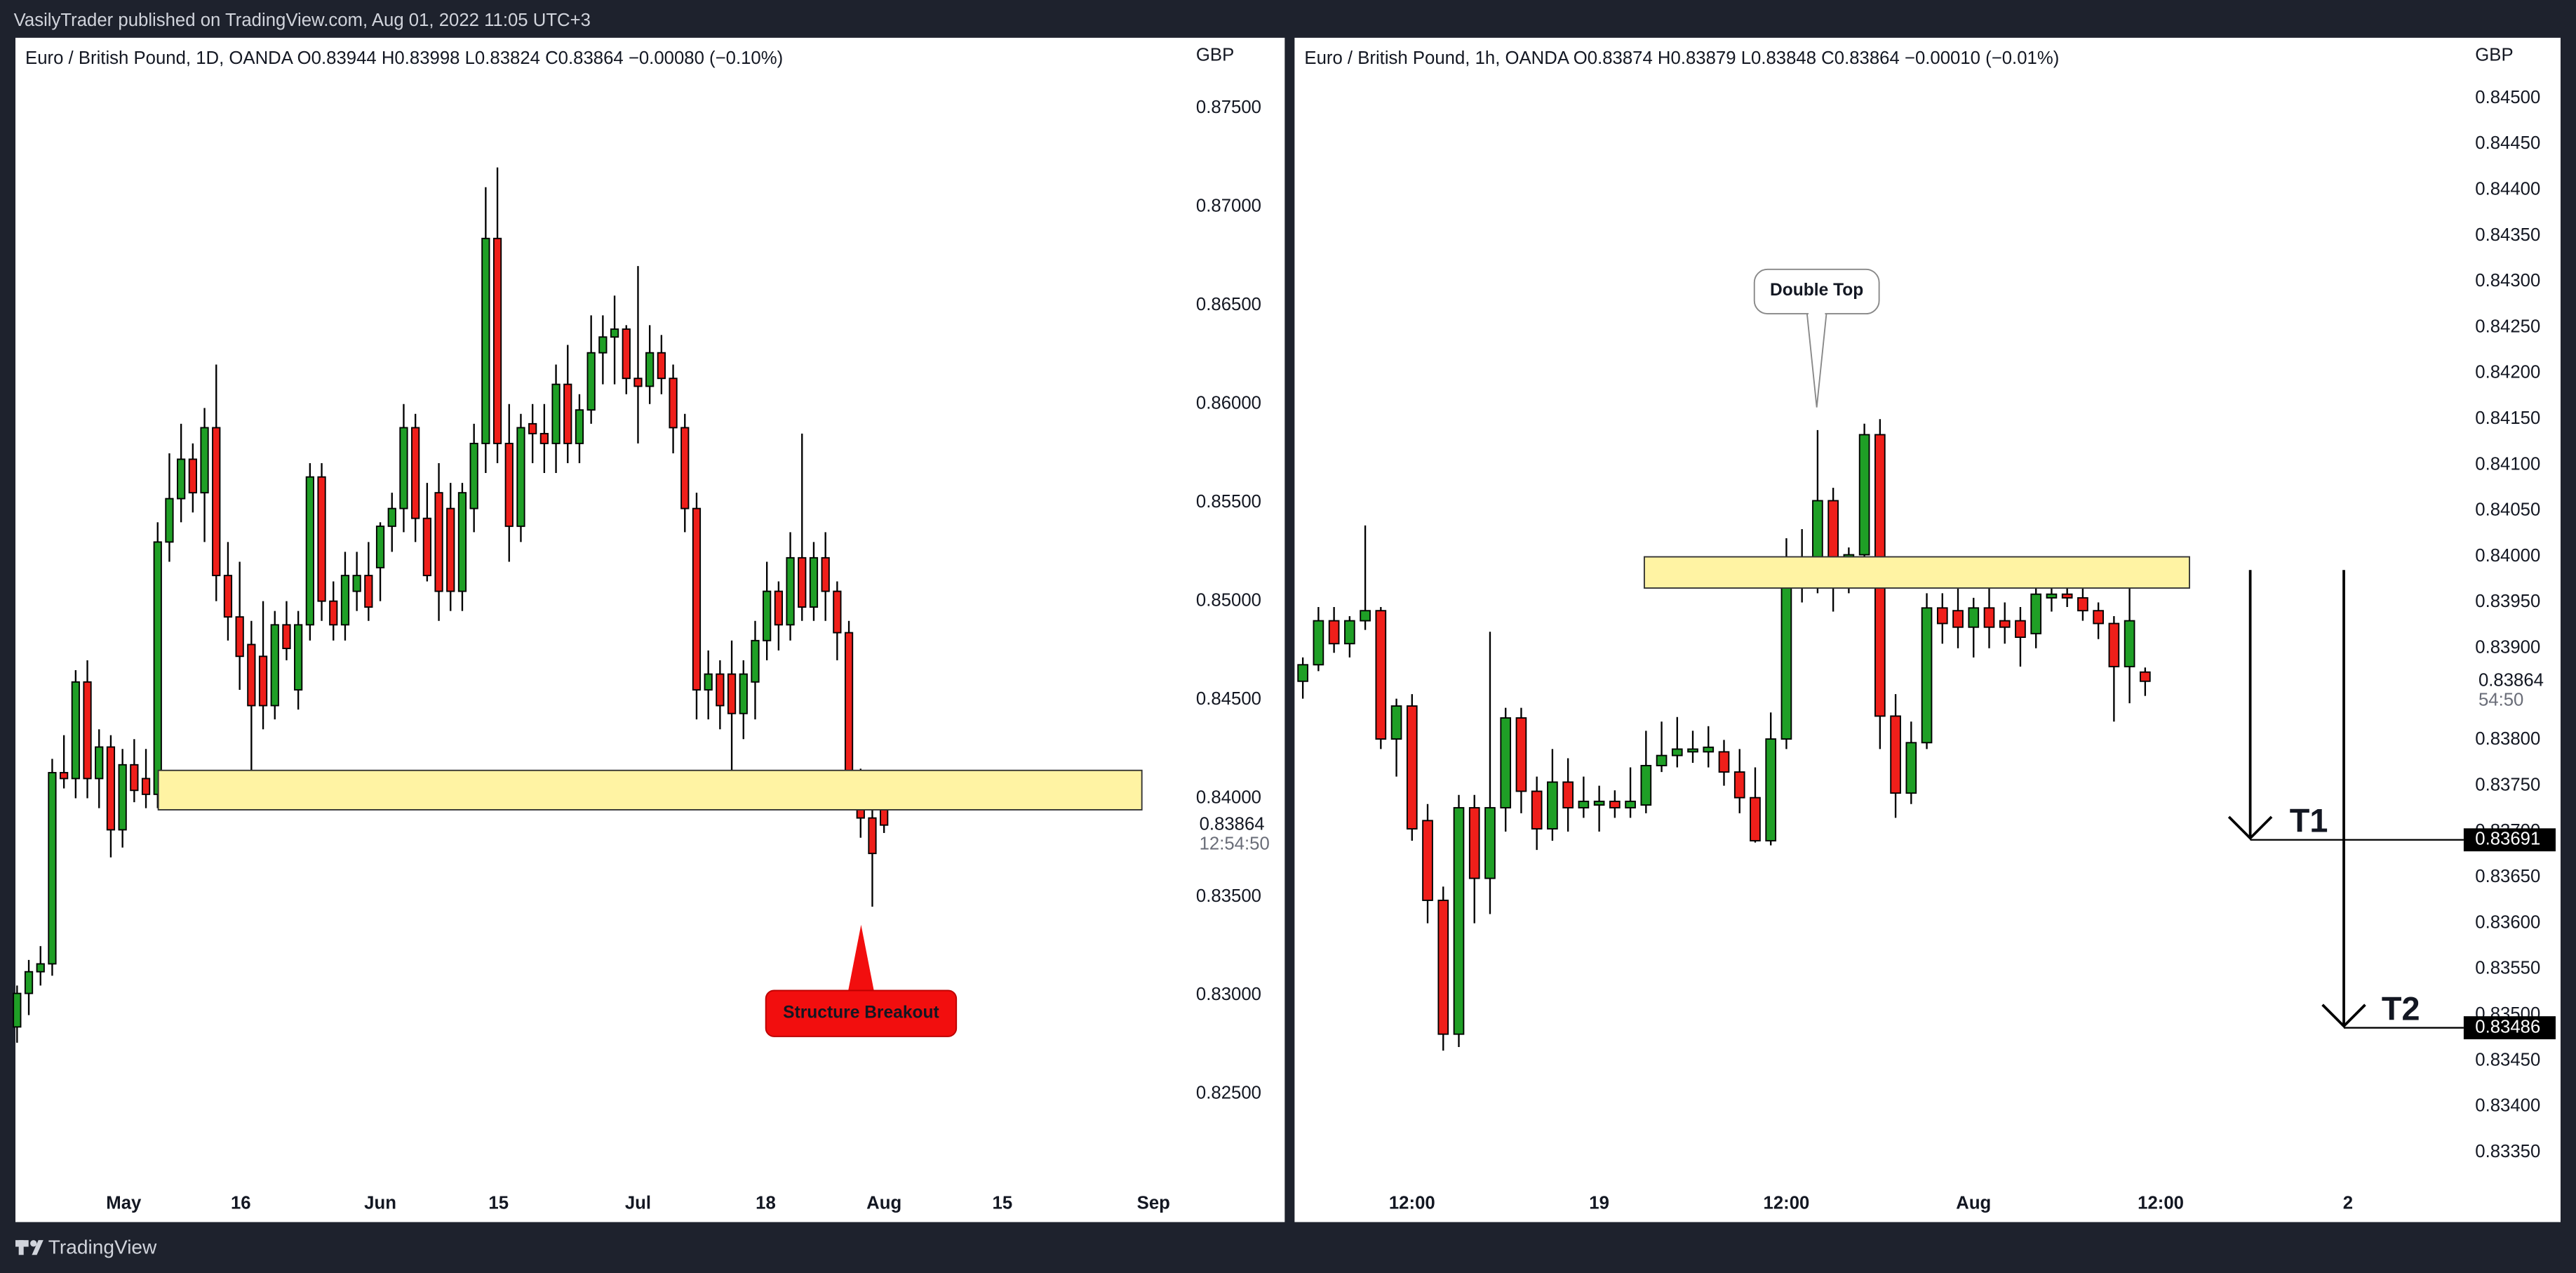 Image resolution: width=2576 pixels, height=1273 pixels. What do you see at coordinates (2507, 1106) in the screenshot?
I see `y-tick-label: 0.83400` at bounding box center [2507, 1106].